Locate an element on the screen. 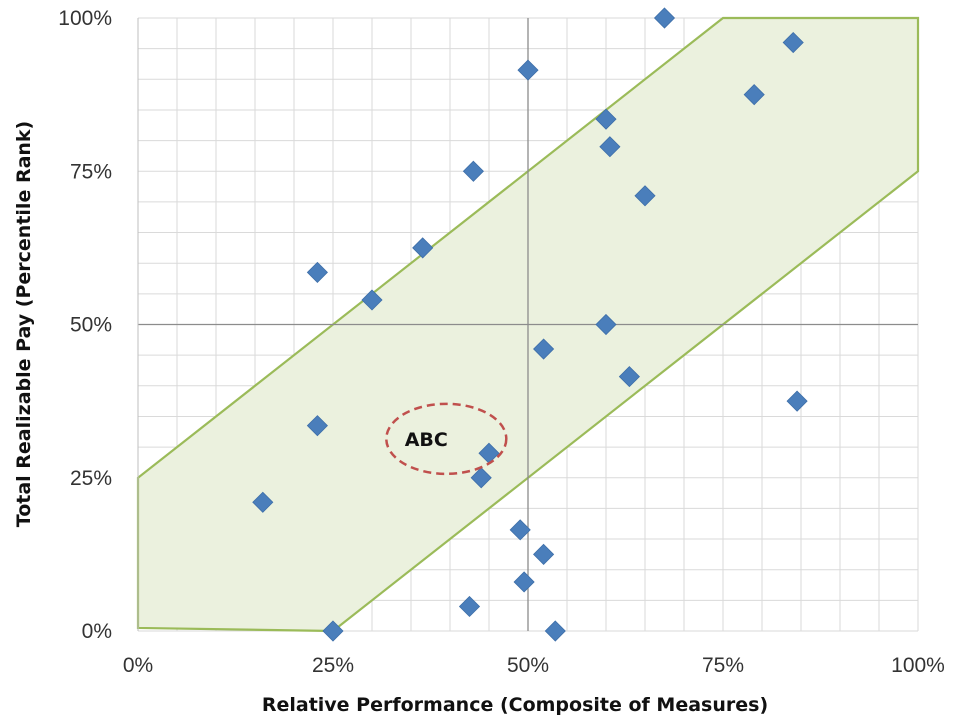  y-tick-label: 25% is located at coordinates (91, 478).